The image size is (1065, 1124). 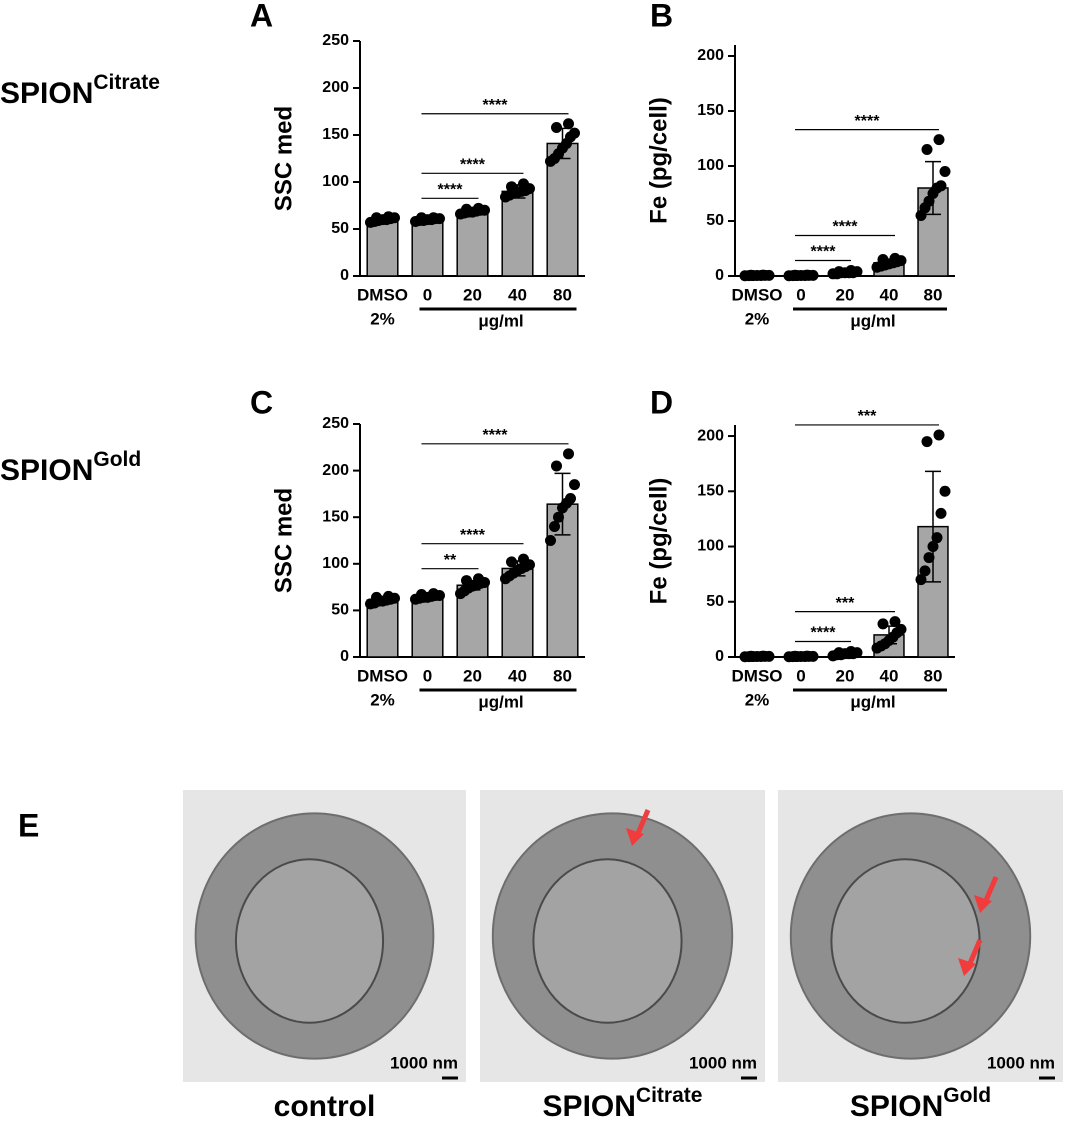 I want to click on caption: control, so click(x=325, y=1106).